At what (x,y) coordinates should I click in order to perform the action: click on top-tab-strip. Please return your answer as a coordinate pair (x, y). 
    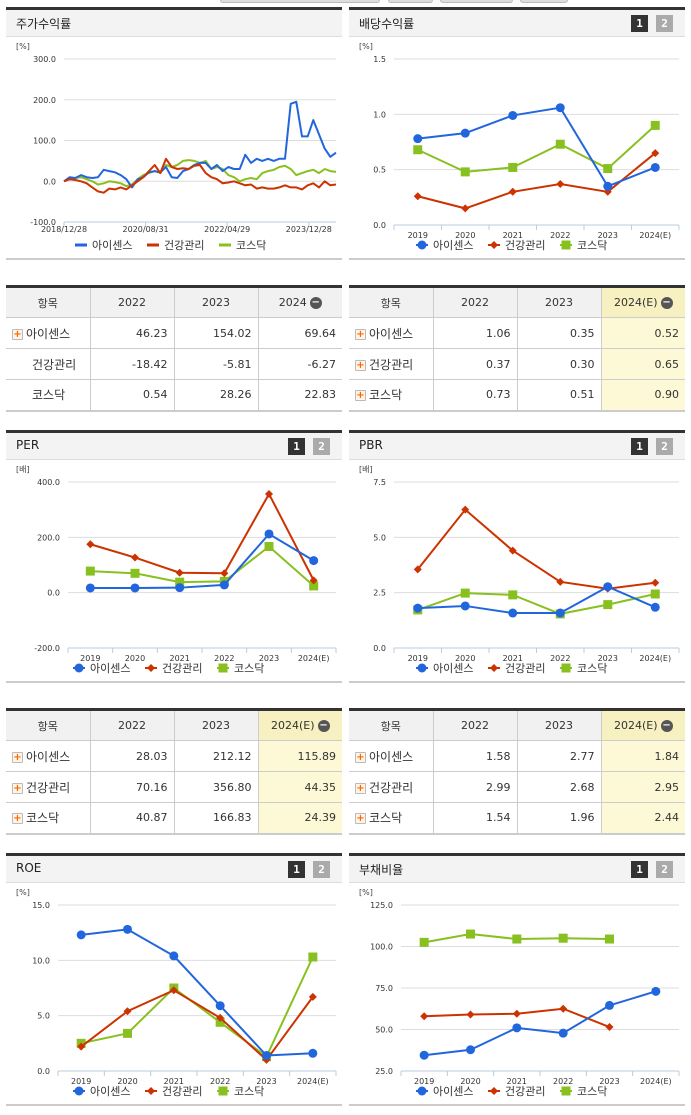
    Looking at the image, I should click on (345, 2).